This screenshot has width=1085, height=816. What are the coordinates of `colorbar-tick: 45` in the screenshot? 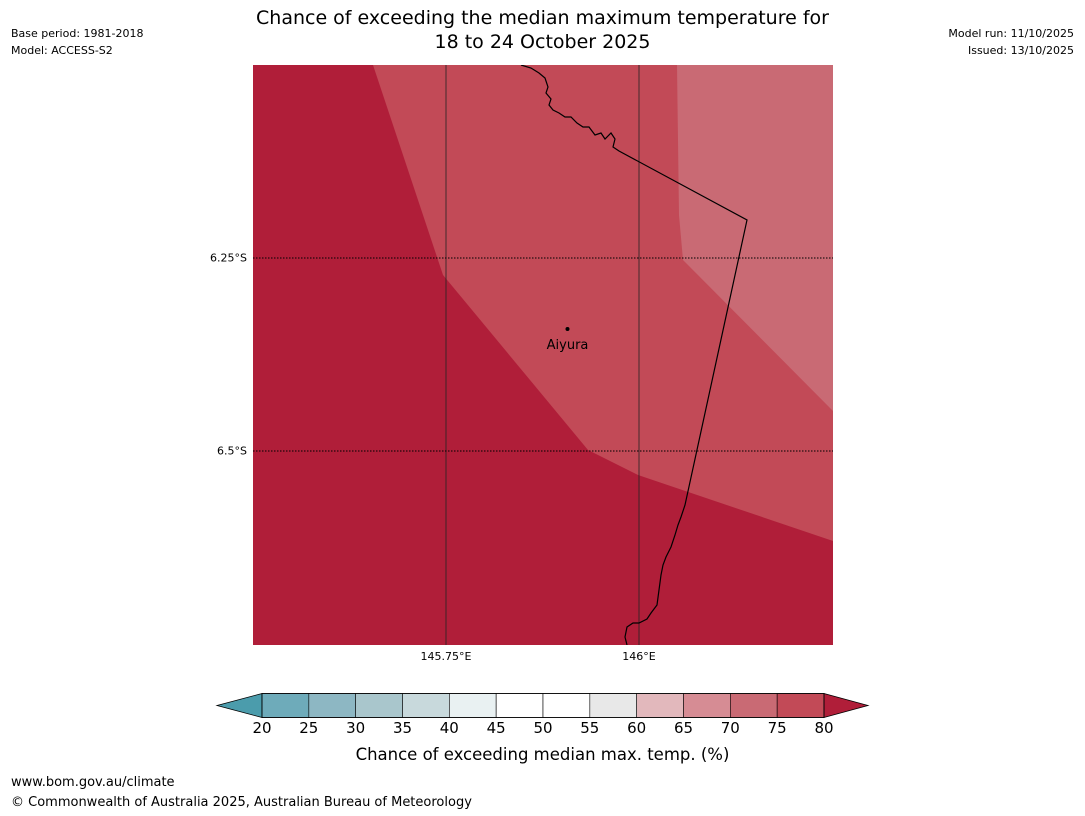 It's located at (496, 728).